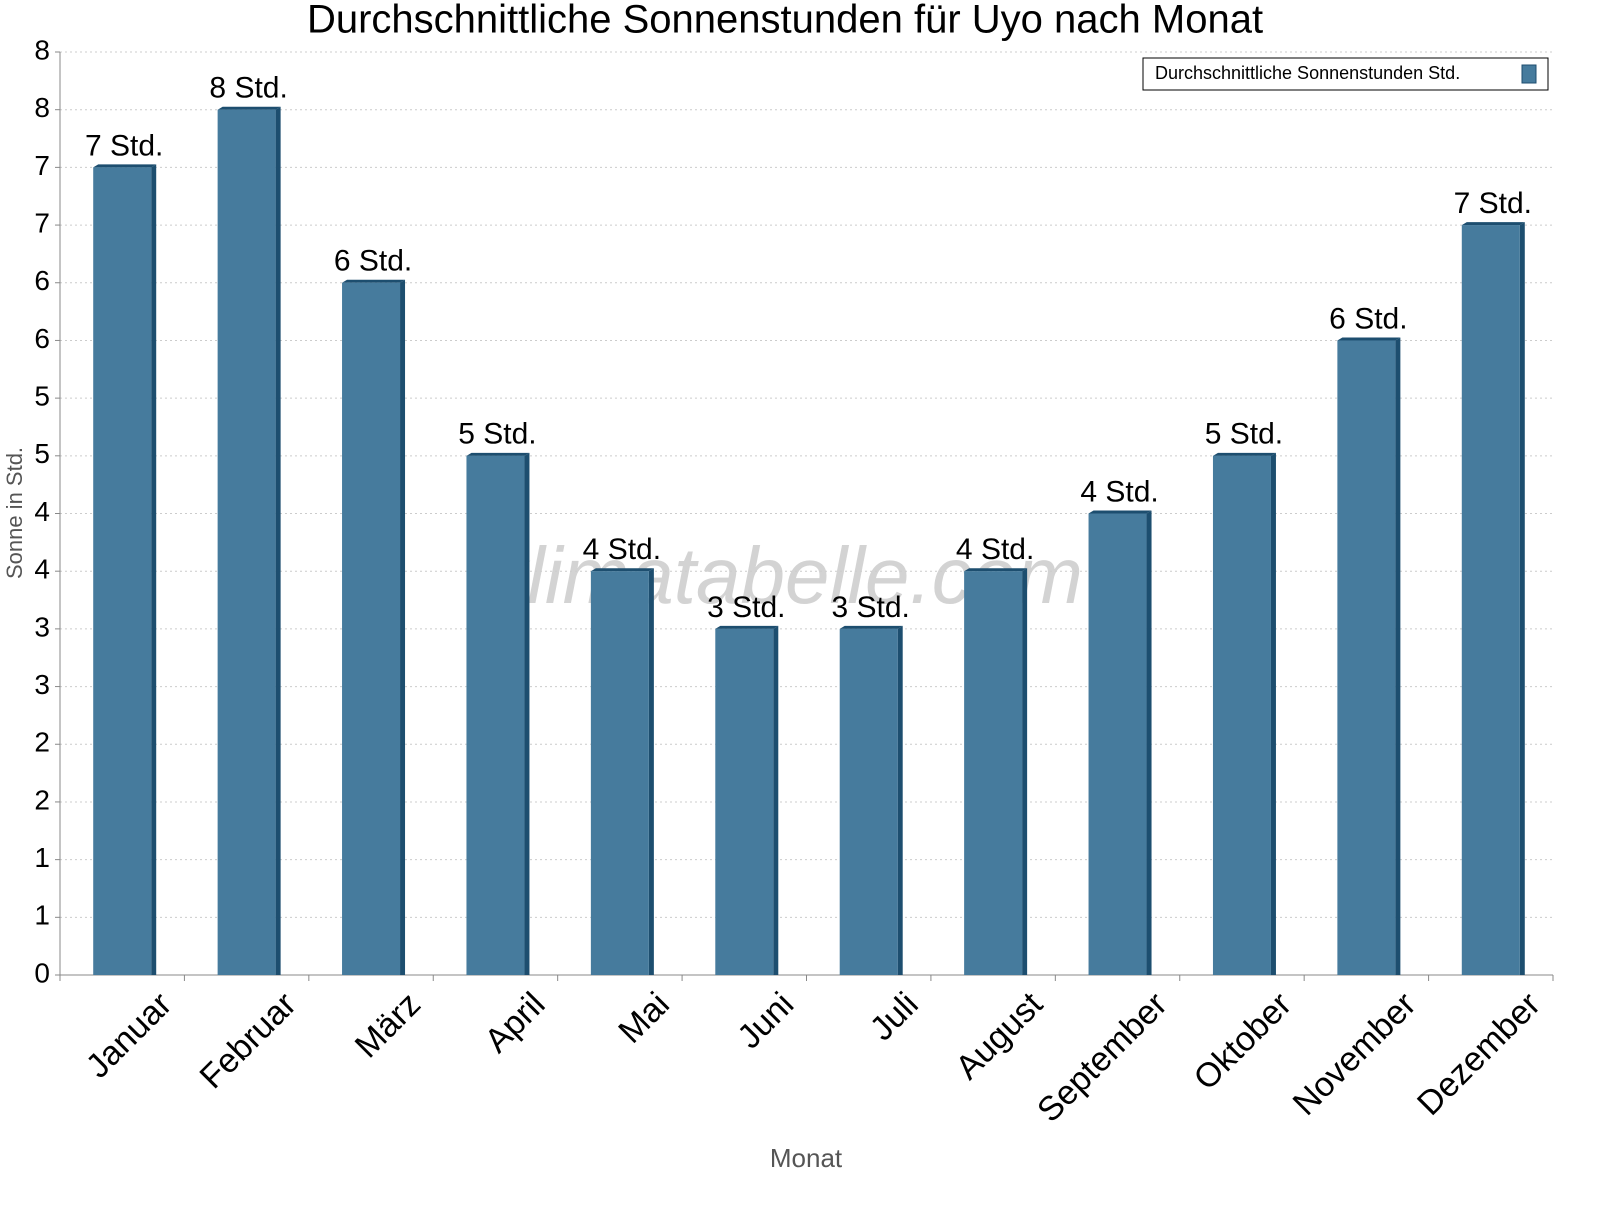 The image size is (1600, 1205). Describe the element at coordinates (42, 972) in the screenshot. I see `y-tick-label: 0` at that location.